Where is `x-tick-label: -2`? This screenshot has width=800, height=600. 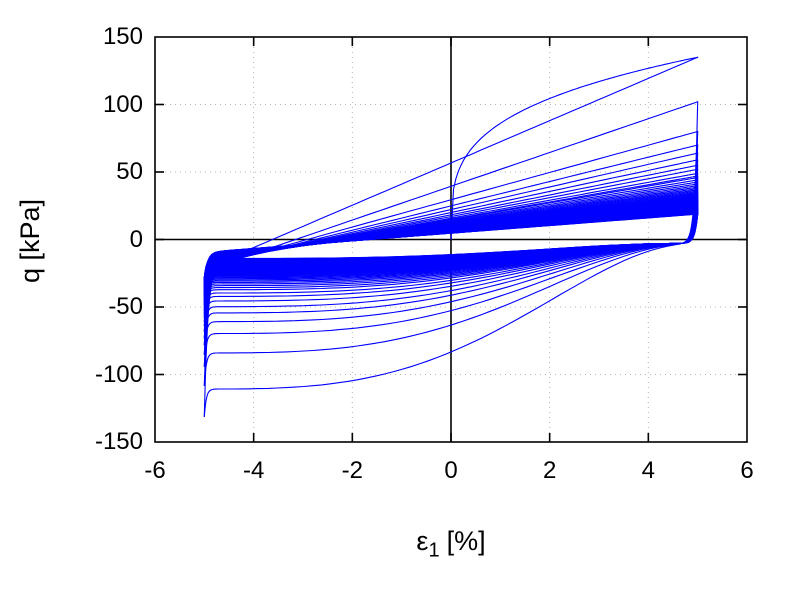
x-tick-label: -2 is located at coordinates (352, 470).